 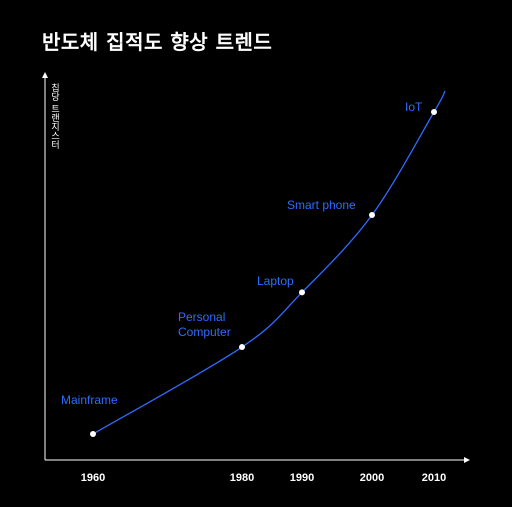 I want to click on x-tick-label: 2000, so click(x=372, y=478).